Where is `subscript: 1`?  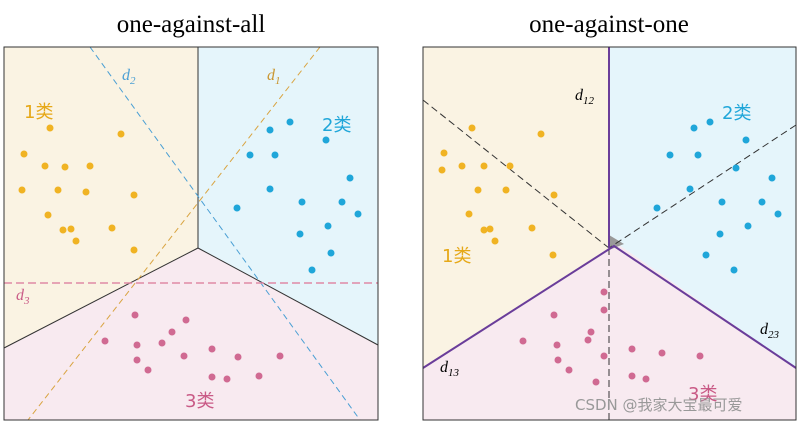 subscript: 1 is located at coordinates (278, 81).